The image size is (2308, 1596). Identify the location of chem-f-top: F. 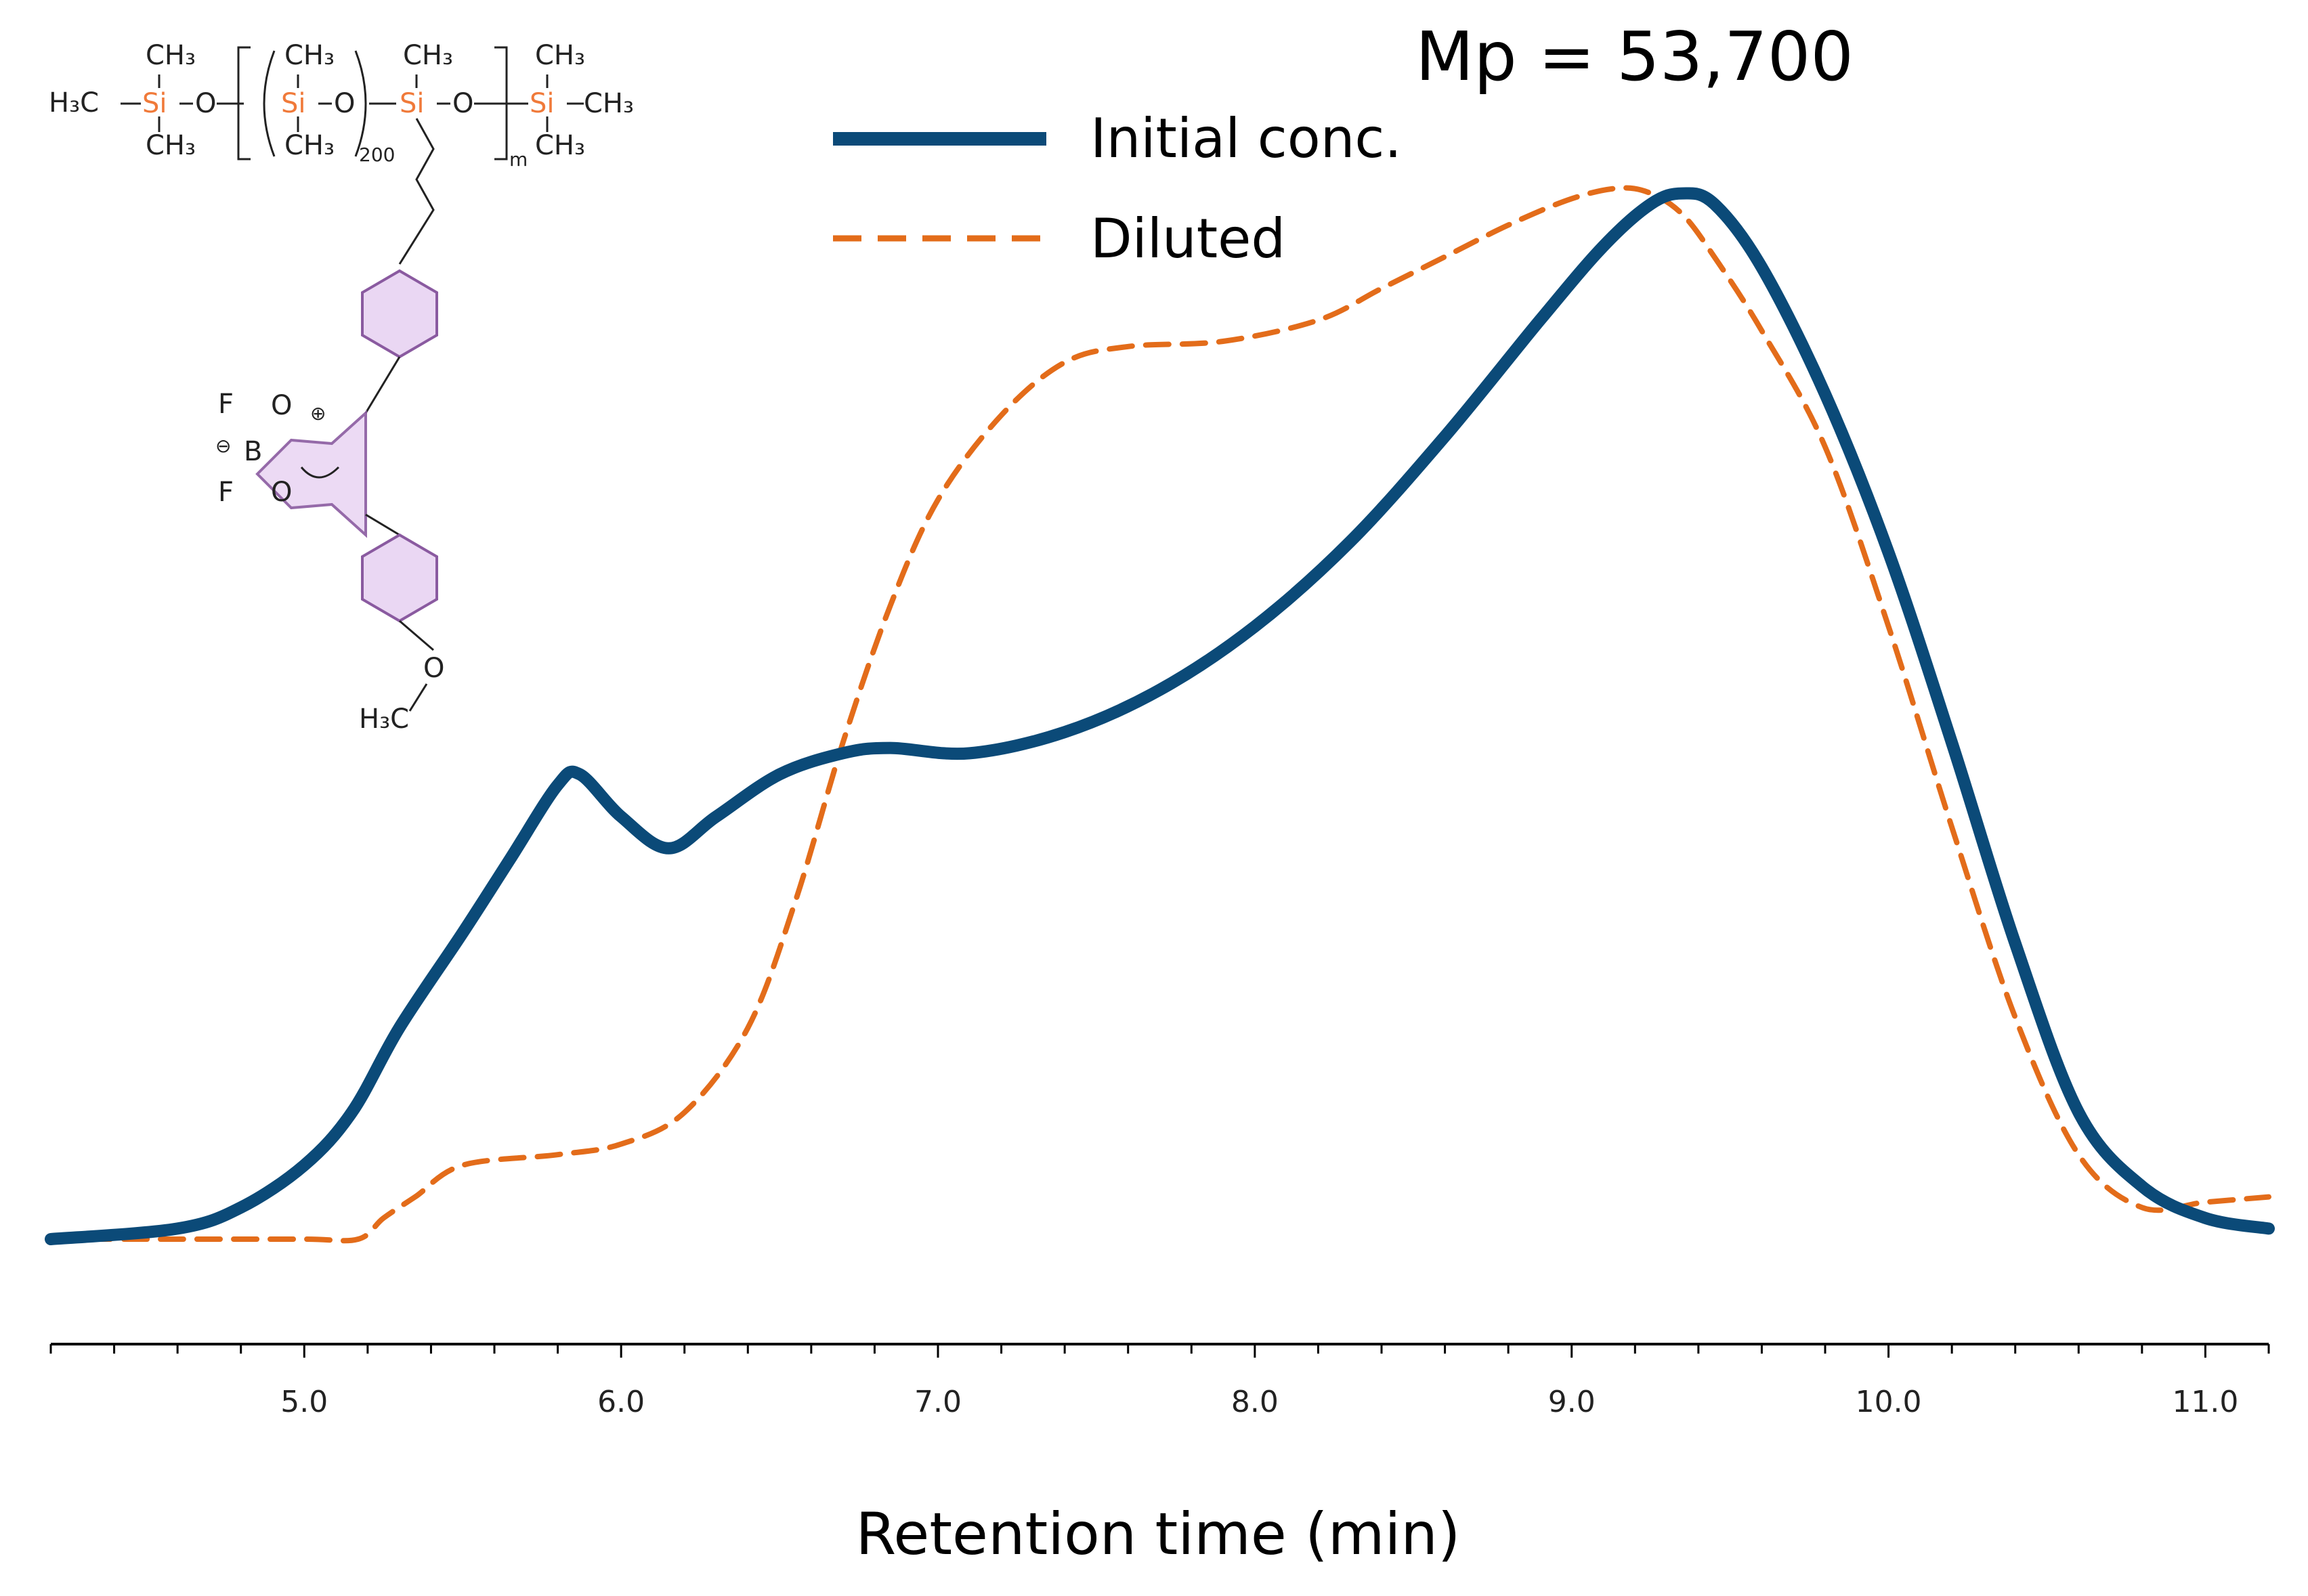
(226, 405).